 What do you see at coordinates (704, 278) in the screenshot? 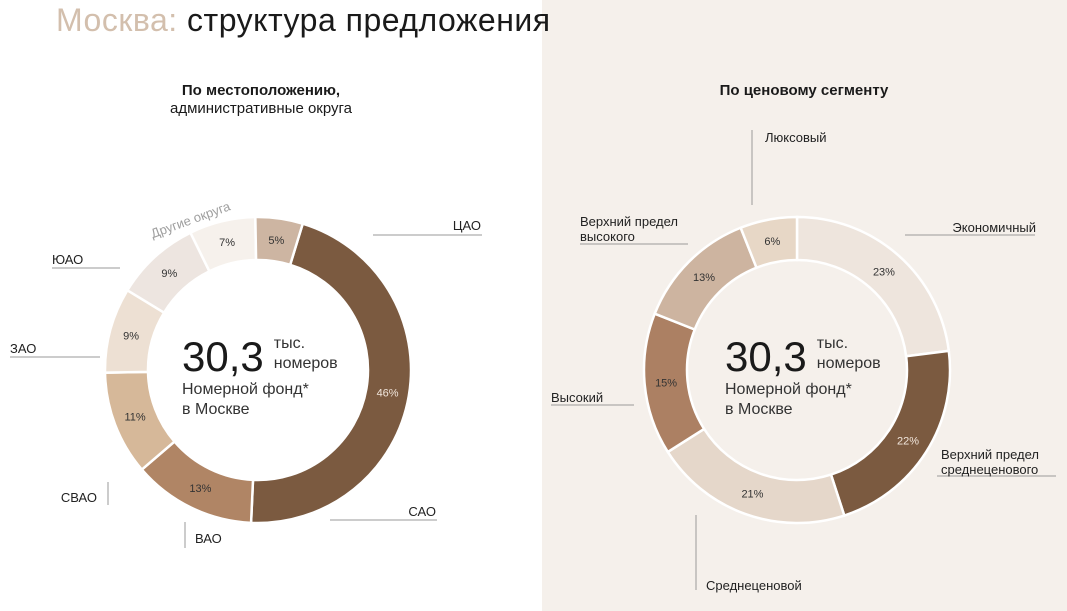
I see `chart2-slice-5-value-label: 13%` at bounding box center [704, 278].